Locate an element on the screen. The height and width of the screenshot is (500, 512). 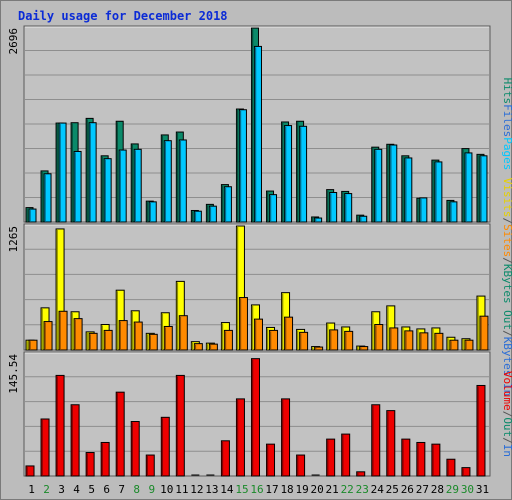
x-tick-label: 11 is located at coordinates (181, 489).